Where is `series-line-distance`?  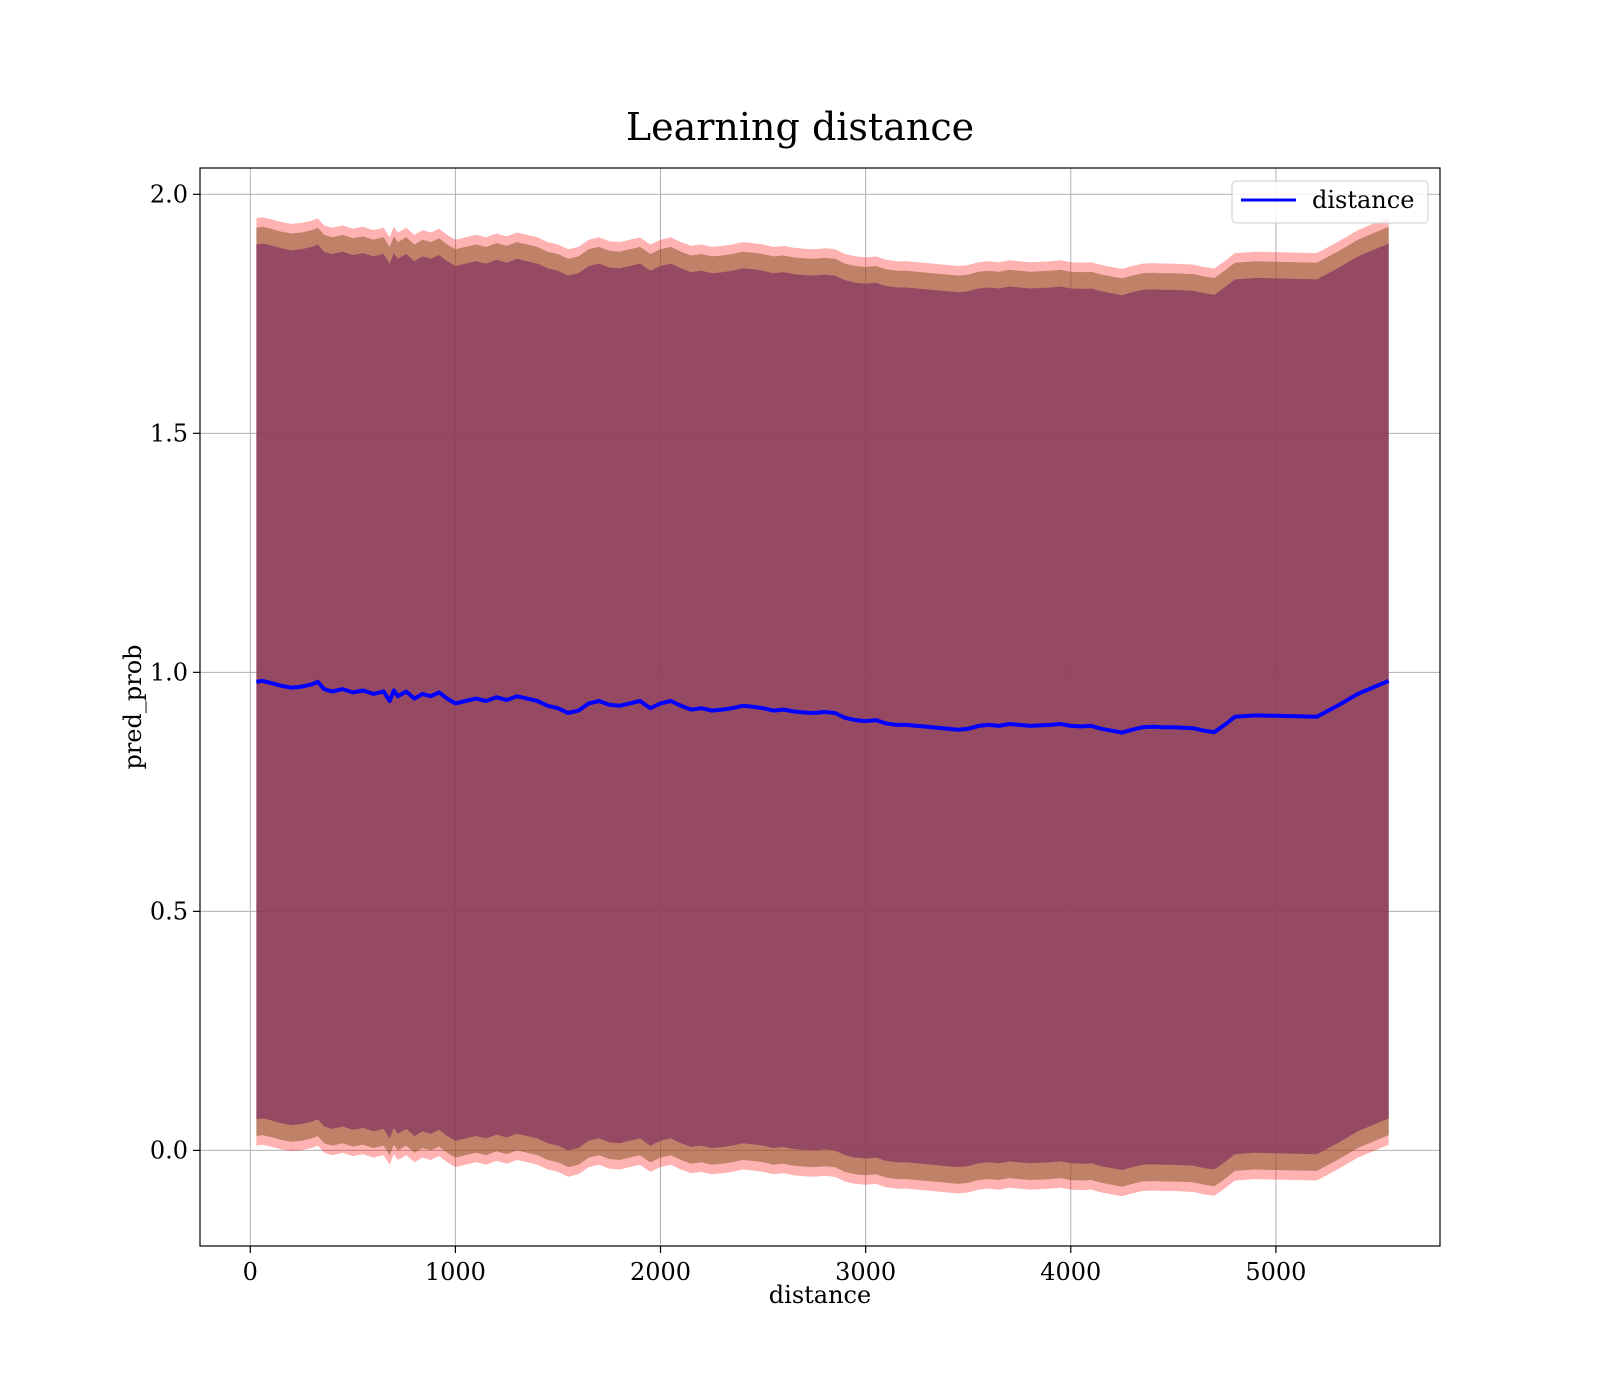 series-line-distance is located at coordinates (823, 706).